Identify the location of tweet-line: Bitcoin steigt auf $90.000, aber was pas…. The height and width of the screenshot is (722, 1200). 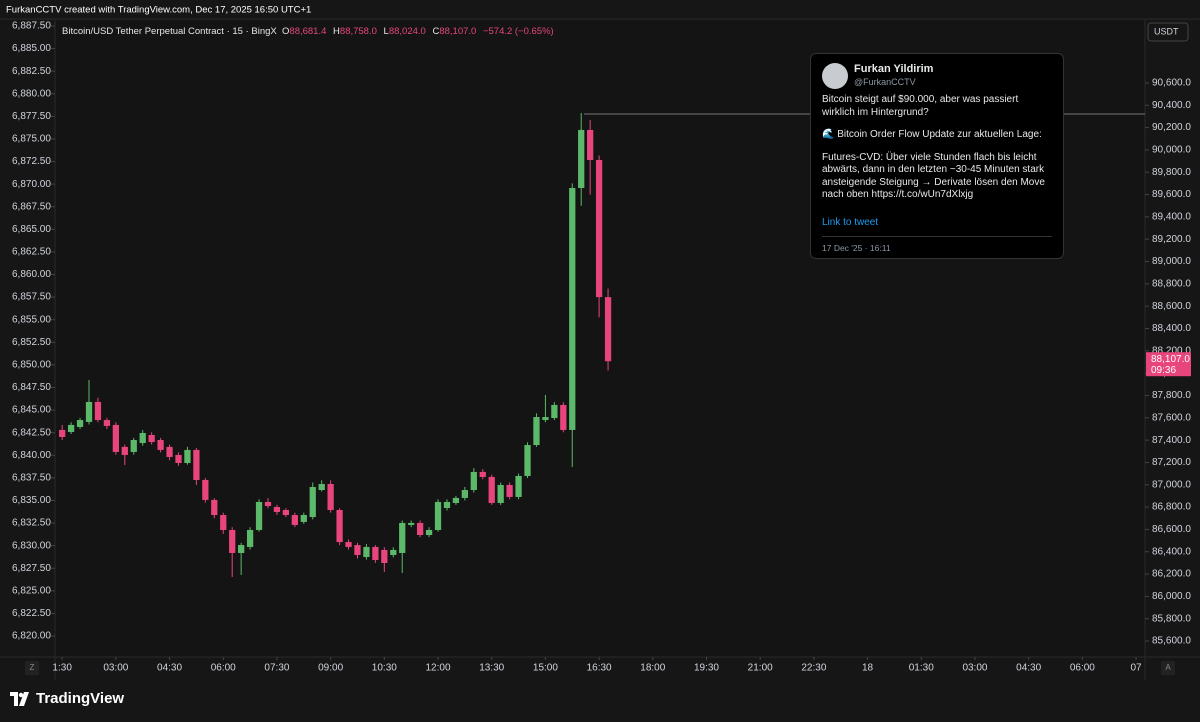
(920, 99).